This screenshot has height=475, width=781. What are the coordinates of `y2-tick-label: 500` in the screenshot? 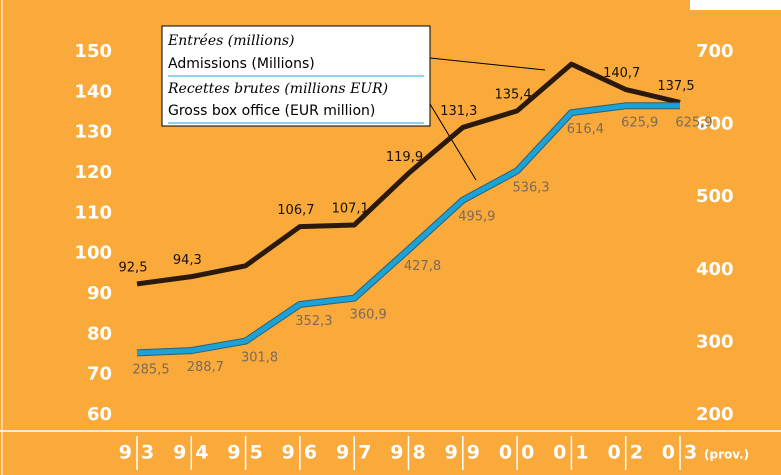 It's located at (715, 196).